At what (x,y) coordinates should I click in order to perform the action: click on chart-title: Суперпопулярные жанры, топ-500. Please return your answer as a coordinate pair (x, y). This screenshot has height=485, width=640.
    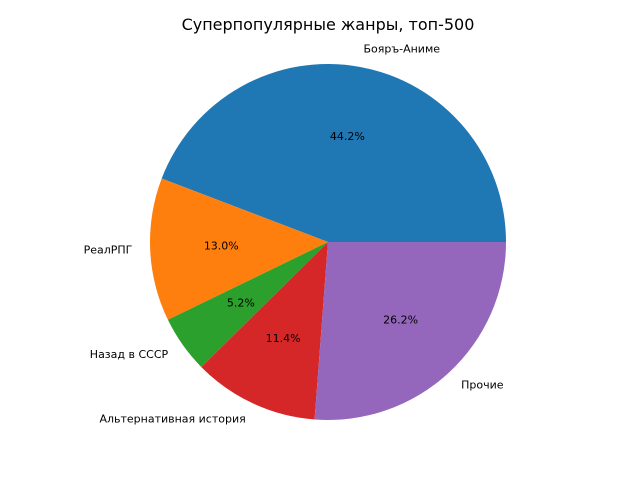
    Looking at the image, I should click on (328, 24).